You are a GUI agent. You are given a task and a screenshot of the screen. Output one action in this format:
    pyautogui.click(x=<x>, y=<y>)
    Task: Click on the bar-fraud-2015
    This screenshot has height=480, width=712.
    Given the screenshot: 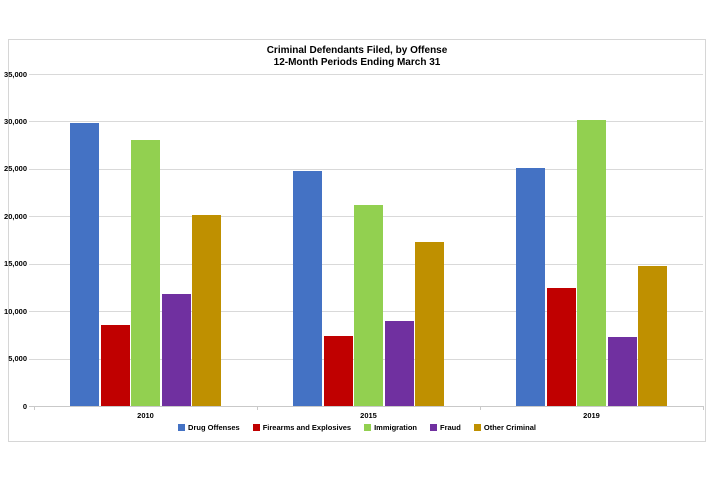 What is the action you would take?
    pyautogui.click(x=399, y=363)
    